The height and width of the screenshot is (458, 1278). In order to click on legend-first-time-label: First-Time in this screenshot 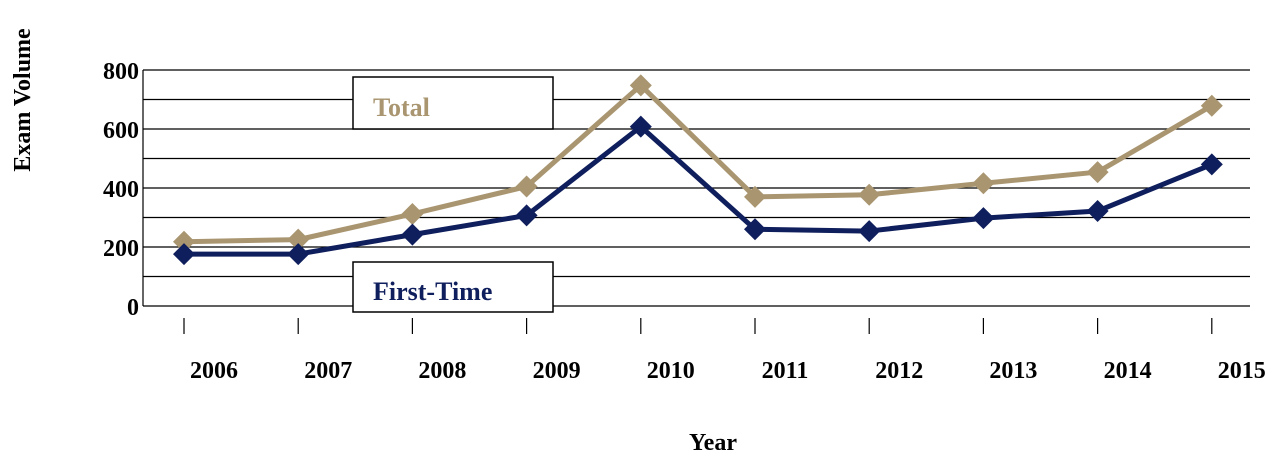, I will do `click(432, 291)`.